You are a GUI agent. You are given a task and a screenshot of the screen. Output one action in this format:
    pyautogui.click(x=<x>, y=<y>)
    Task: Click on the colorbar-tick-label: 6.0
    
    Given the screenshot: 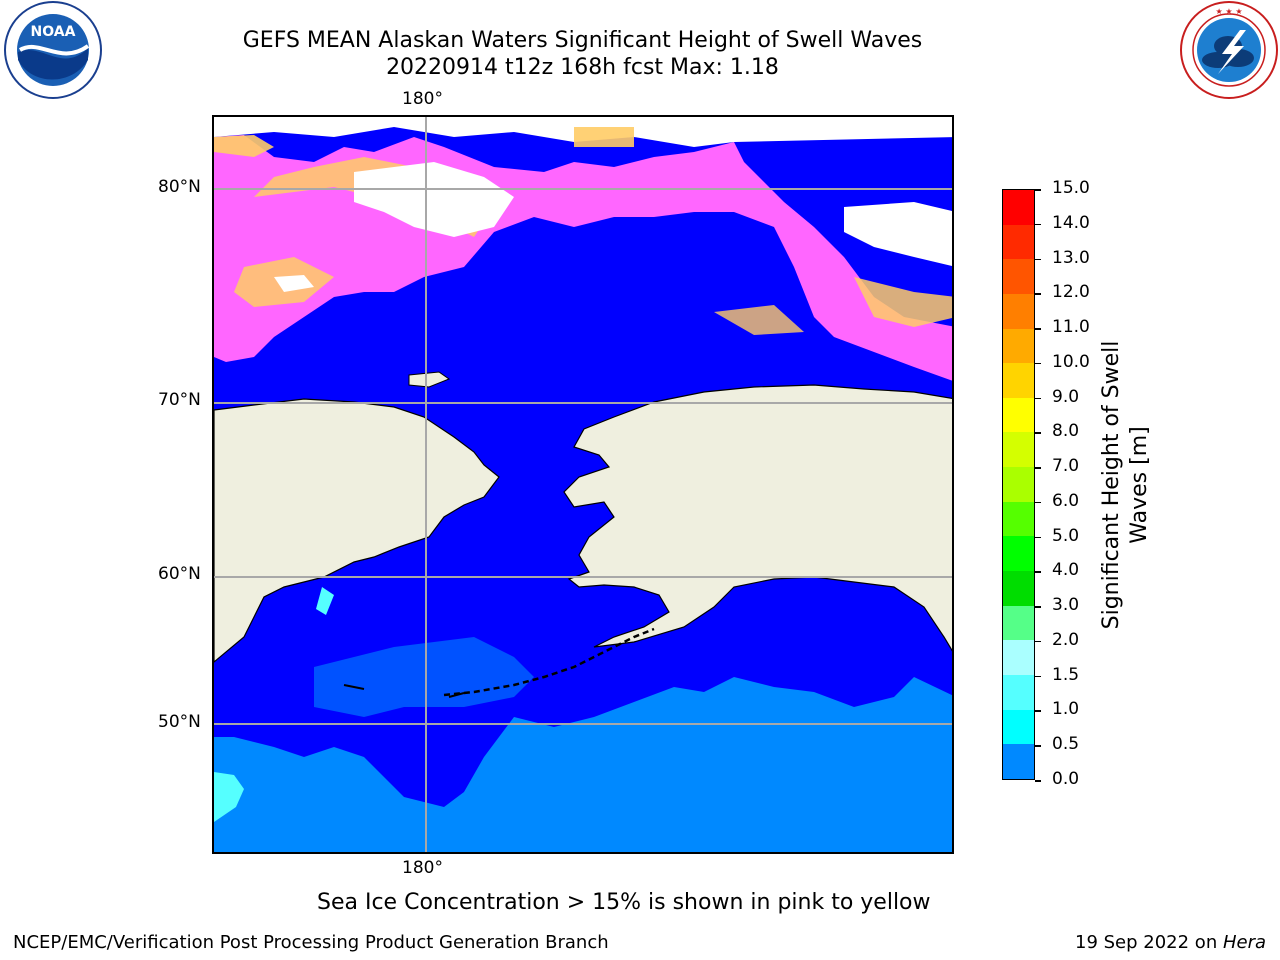 What is the action you would take?
    pyautogui.click(x=1066, y=500)
    